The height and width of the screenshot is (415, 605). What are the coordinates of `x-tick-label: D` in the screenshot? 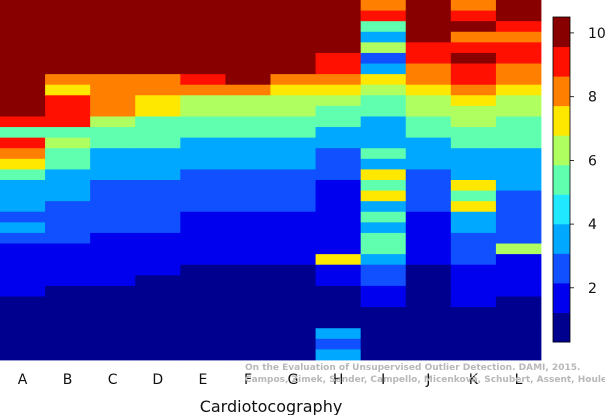 It's located at (157, 380).